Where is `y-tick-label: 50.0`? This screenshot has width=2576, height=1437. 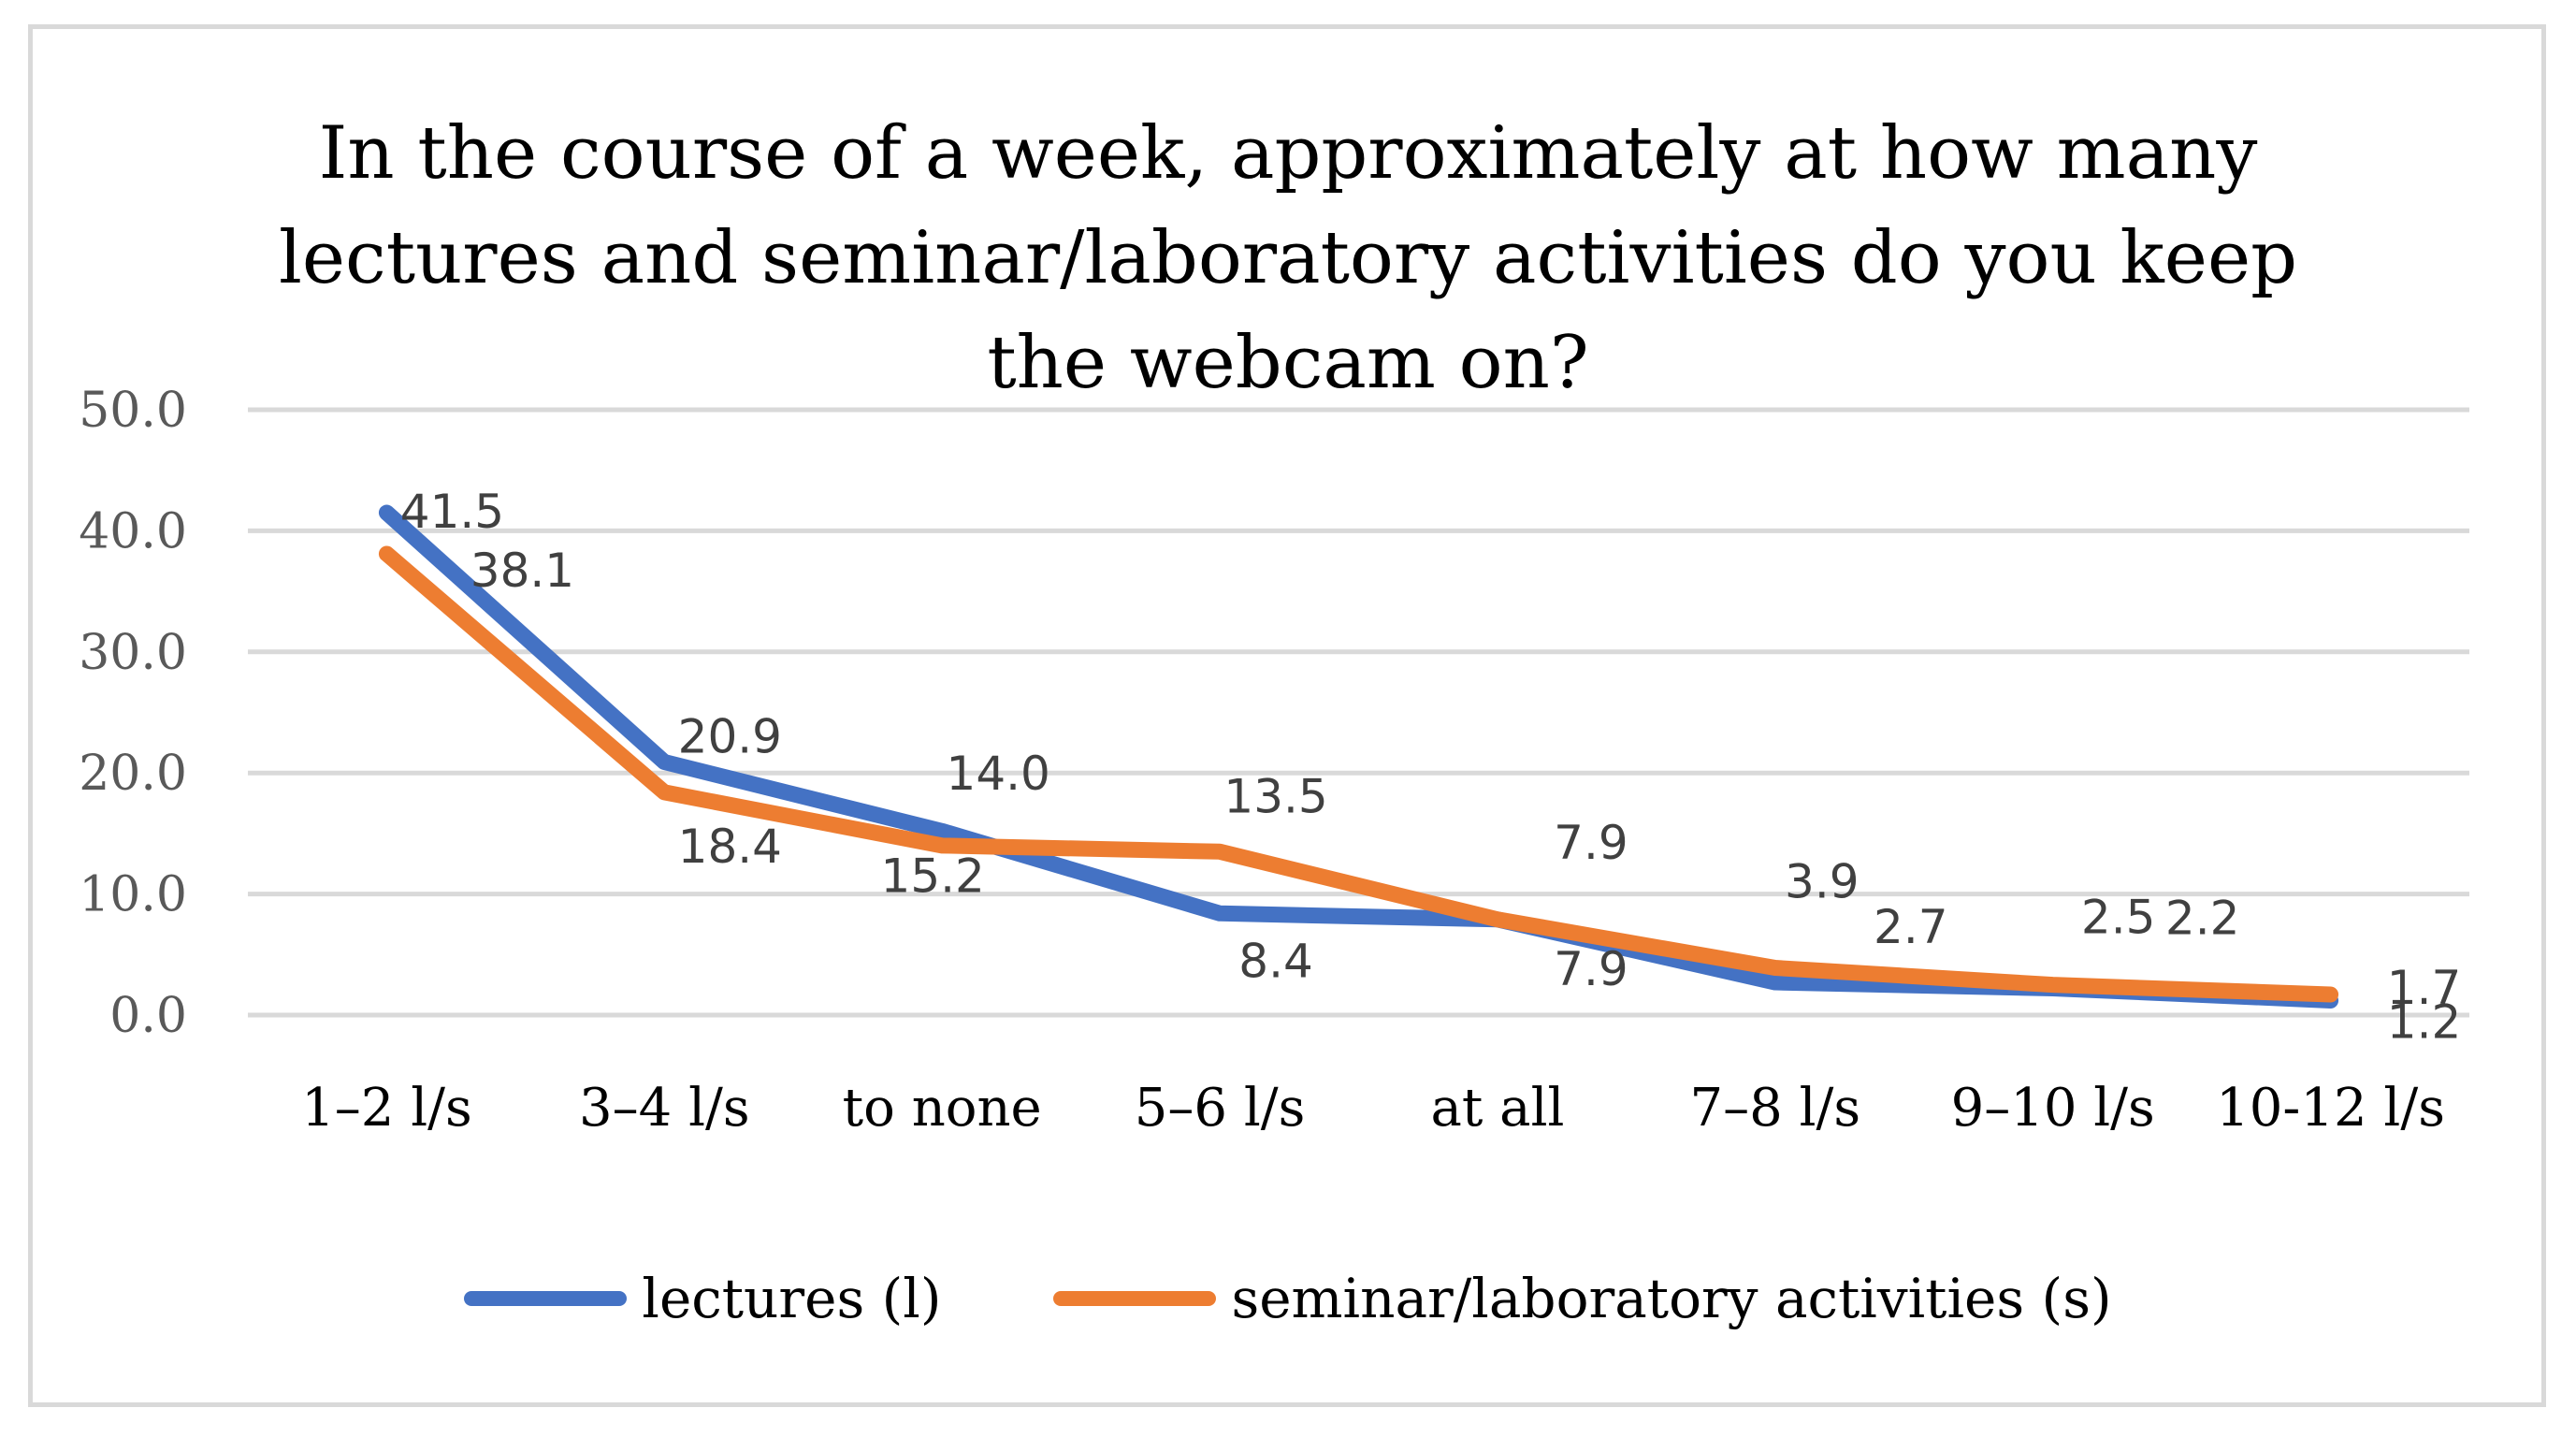
y-tick-label: 50.0 is located at coordinates (133, 411).